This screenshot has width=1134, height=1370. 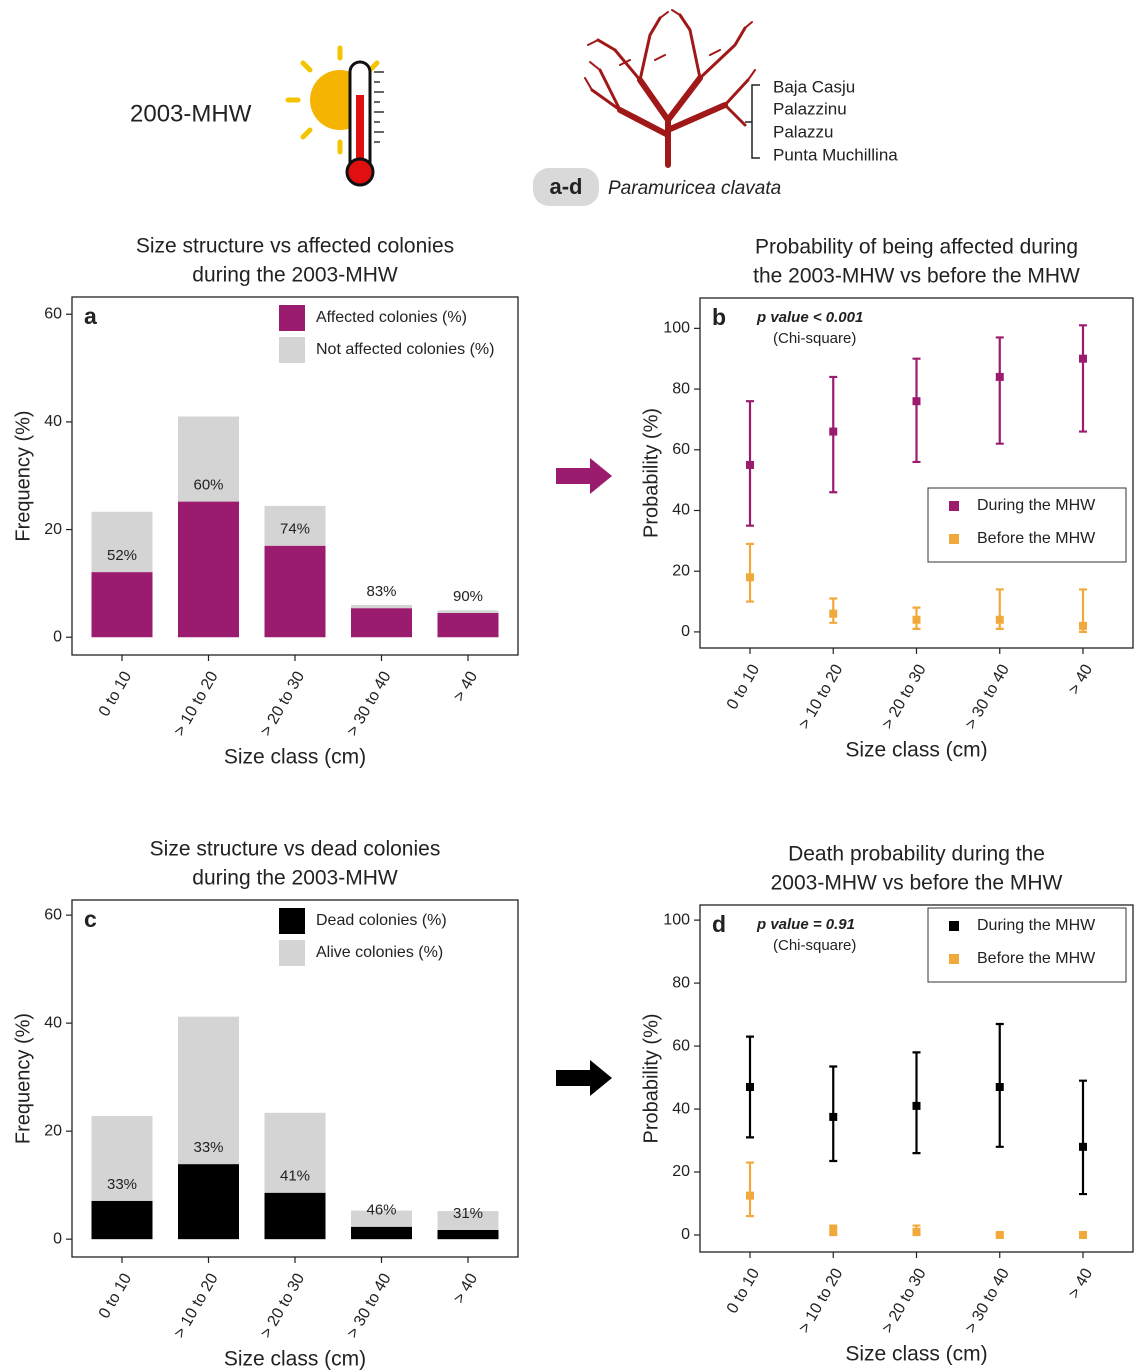 I want to click on legend-label: Before the MHW, so click(x=1036, y=958).